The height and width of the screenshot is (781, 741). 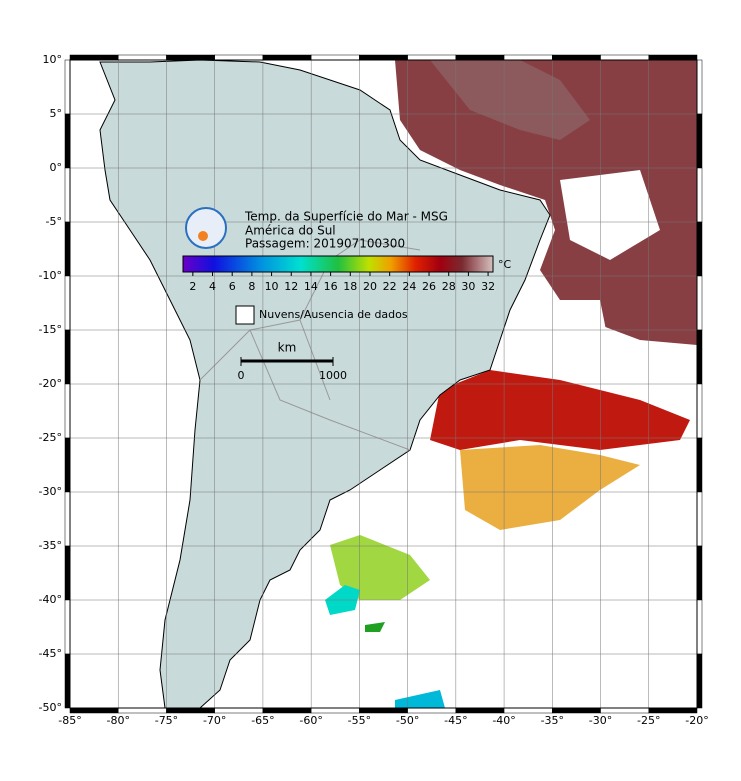 I want to click on lon-tick-label: -20°, so click(x=696, y=720).